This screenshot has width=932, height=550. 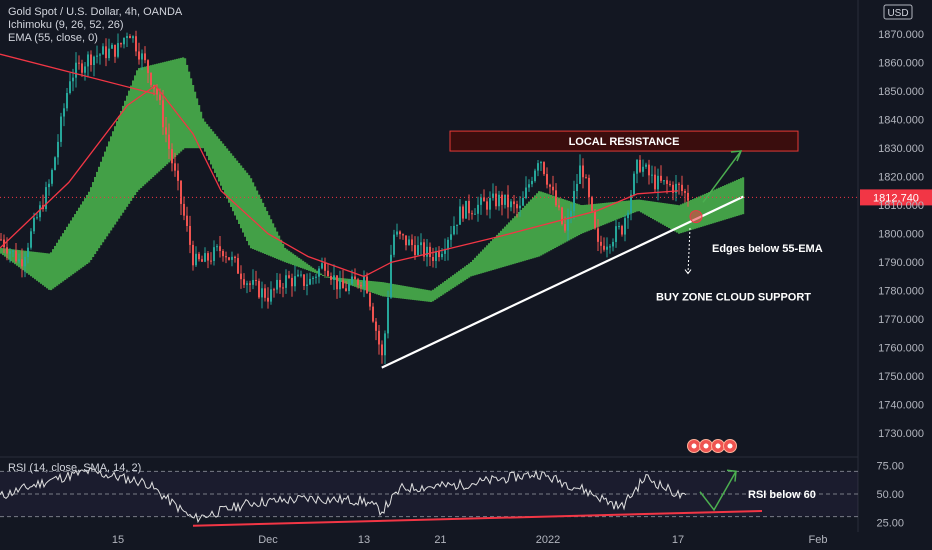 What do you see at coordinates (890, 467) in the screenshot?
I see `rsi-tick-label: 75.00` at bounding box center [890, 467].